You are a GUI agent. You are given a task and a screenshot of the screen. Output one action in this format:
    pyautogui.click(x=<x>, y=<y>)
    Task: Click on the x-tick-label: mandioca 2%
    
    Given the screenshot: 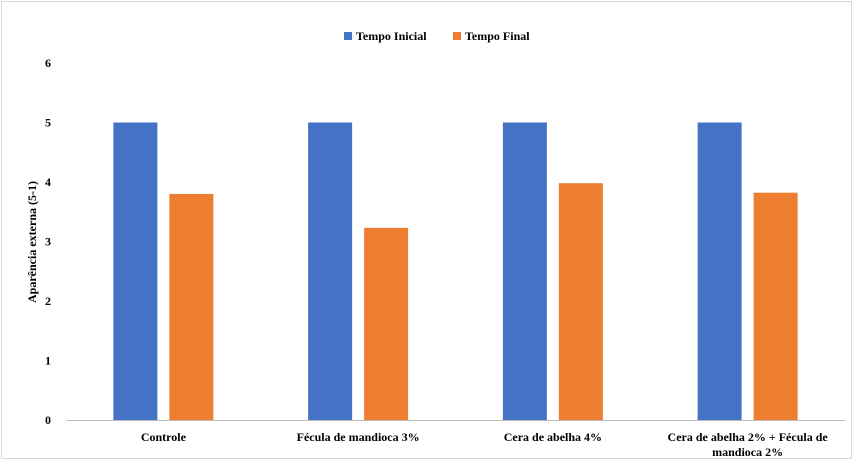 What is the action you would take?
    pyautogui.click(x=747, y=452)
    